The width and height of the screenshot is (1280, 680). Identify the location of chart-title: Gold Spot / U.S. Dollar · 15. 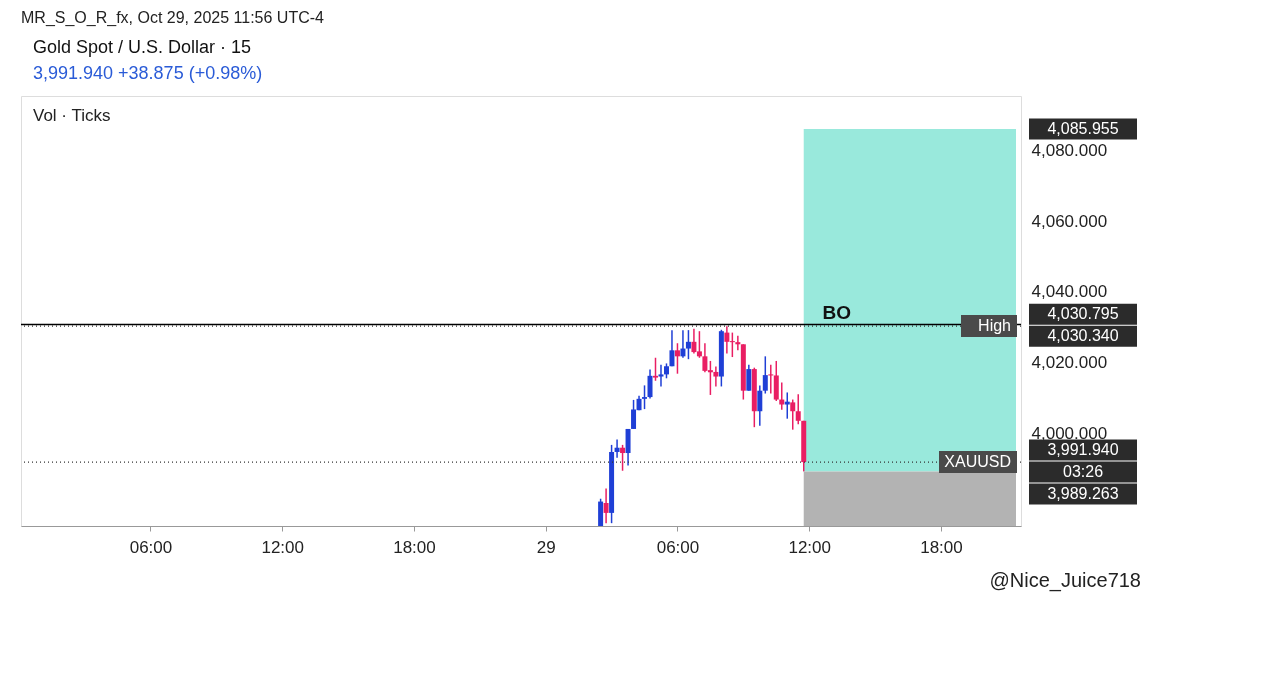
(142, 47).